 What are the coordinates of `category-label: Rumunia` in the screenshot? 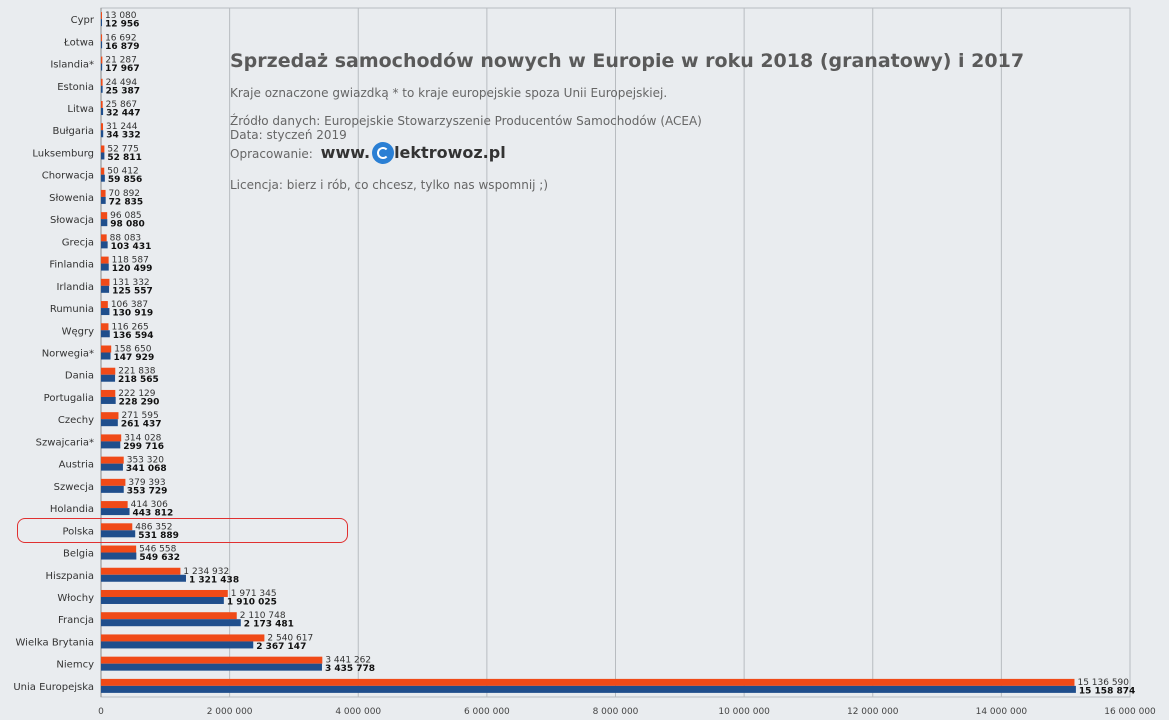 It's located at (72, 309).